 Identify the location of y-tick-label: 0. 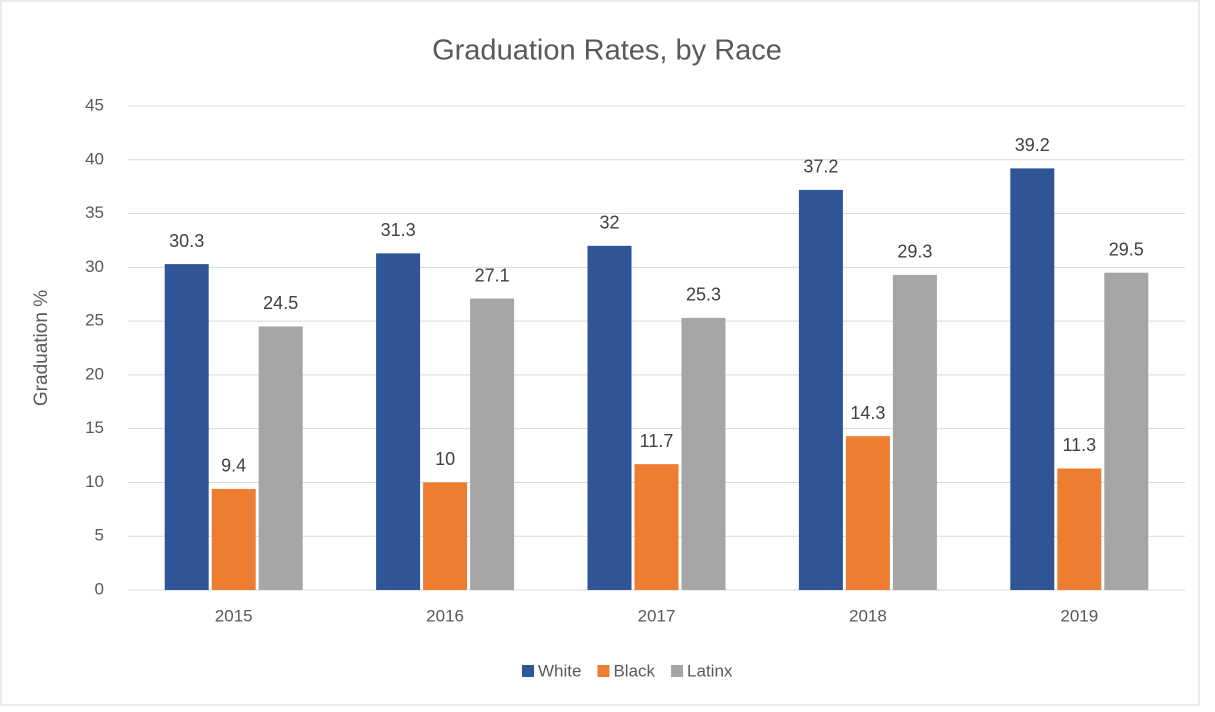
(99, 588).